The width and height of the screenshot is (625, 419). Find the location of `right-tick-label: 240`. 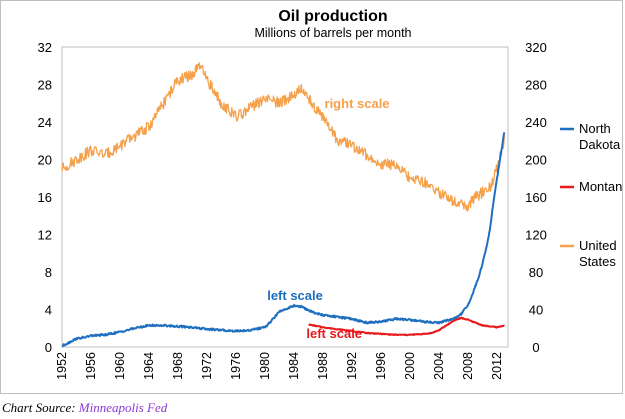

right-tick-label: 240 is located at coordinates (536, 122).